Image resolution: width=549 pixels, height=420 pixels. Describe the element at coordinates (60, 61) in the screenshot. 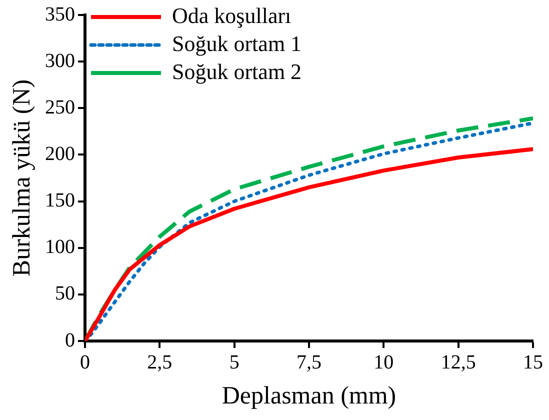

I see `y-tick-label: 300` at that location.